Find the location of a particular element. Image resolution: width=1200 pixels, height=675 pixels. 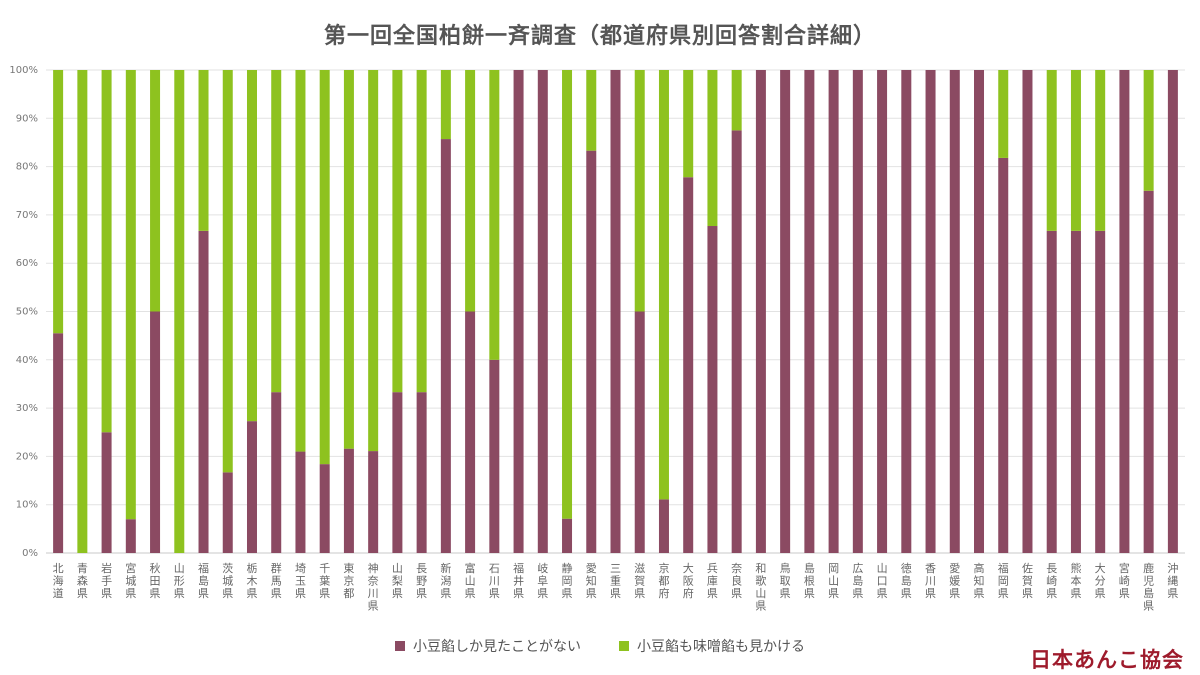

x-tick-label: 栃木県 is located at coordinates (251, 580).